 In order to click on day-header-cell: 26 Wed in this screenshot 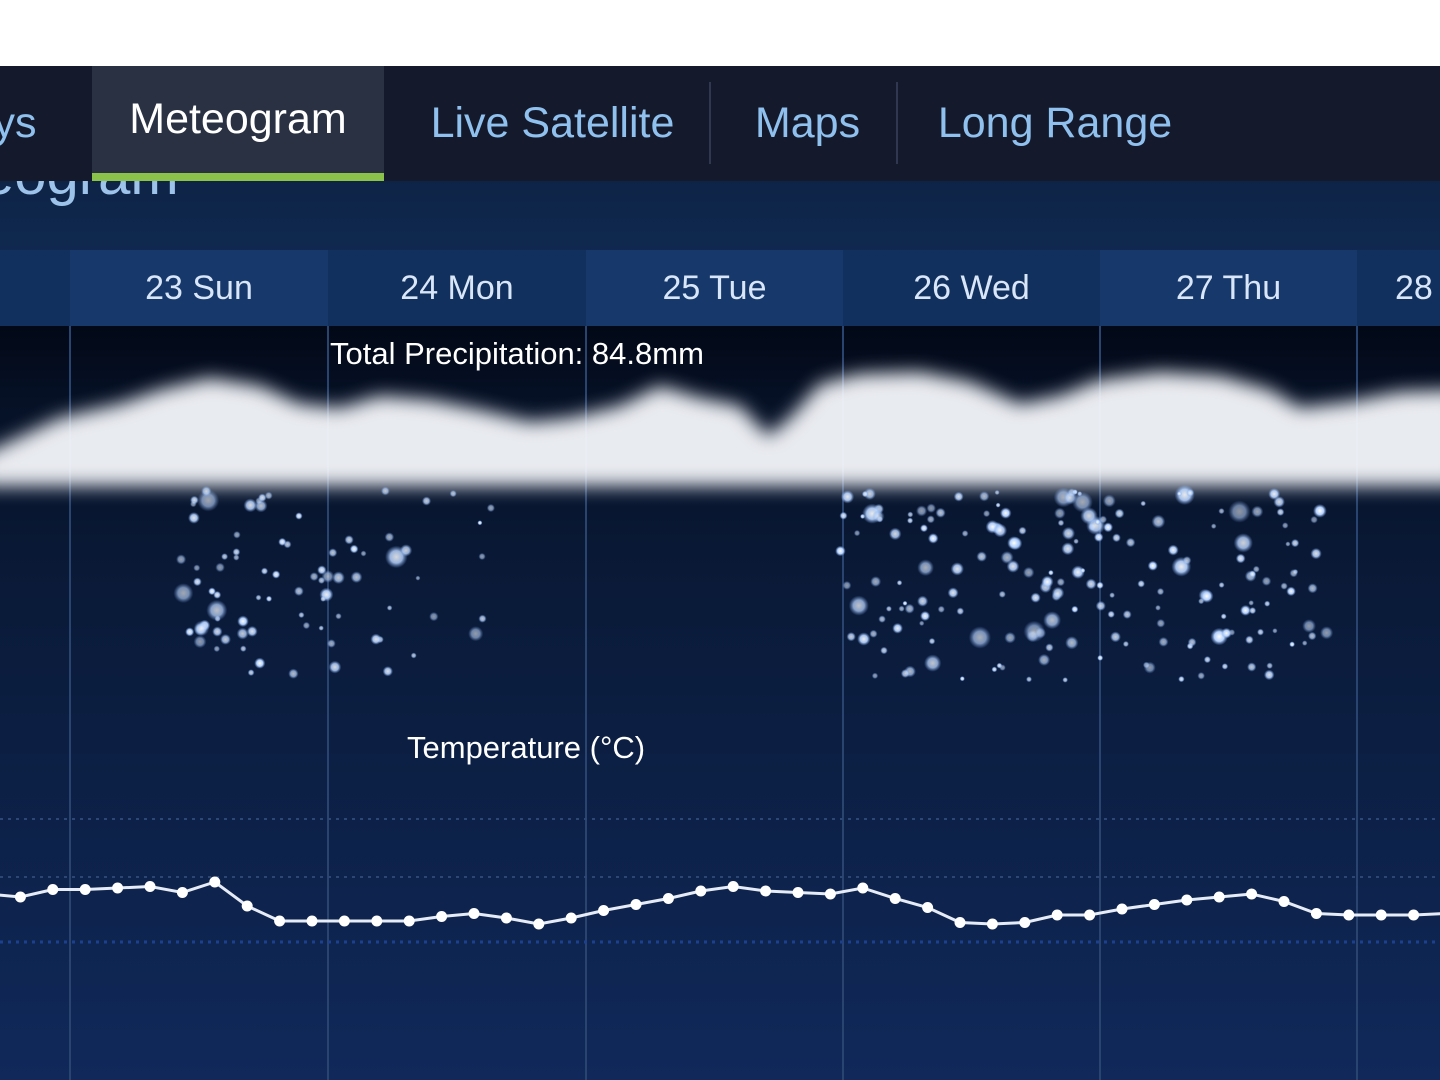, I will do `click(971, 288)`.